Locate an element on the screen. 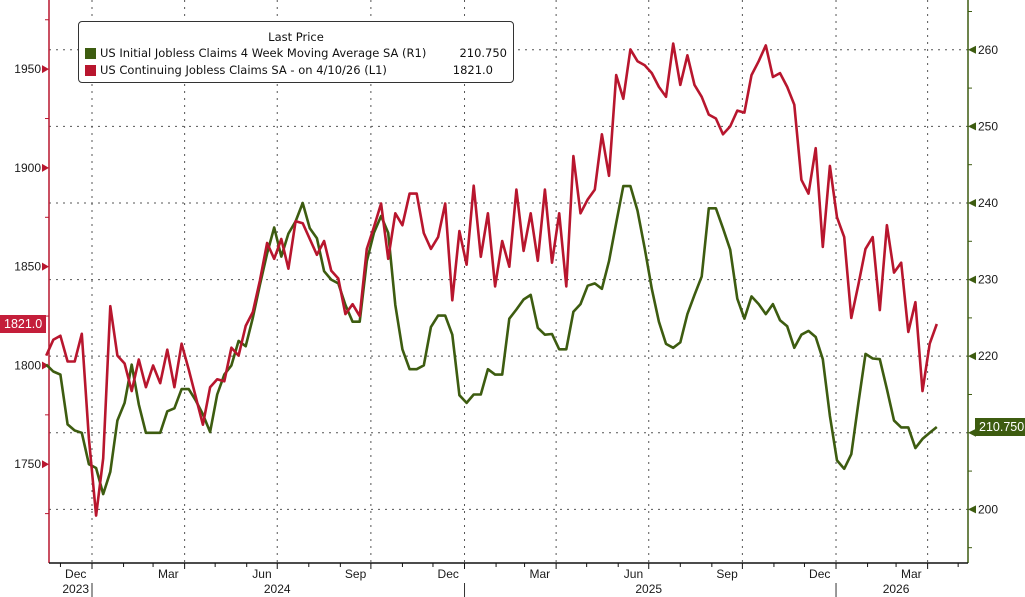  legend-value: 210.750 is located at coordinates (483, 53).